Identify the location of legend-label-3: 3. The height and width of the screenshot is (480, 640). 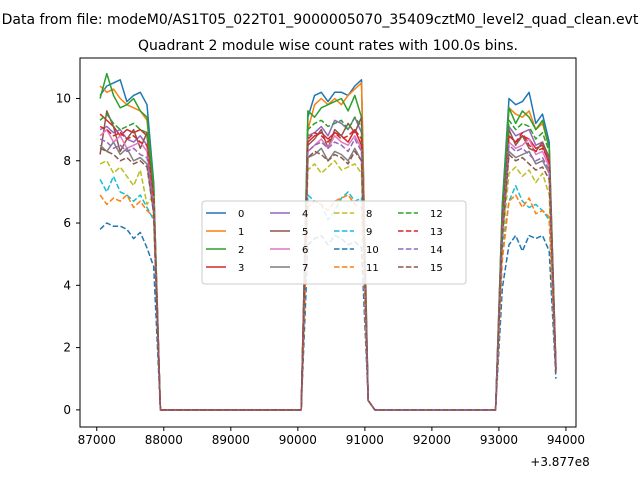
(241, 268).